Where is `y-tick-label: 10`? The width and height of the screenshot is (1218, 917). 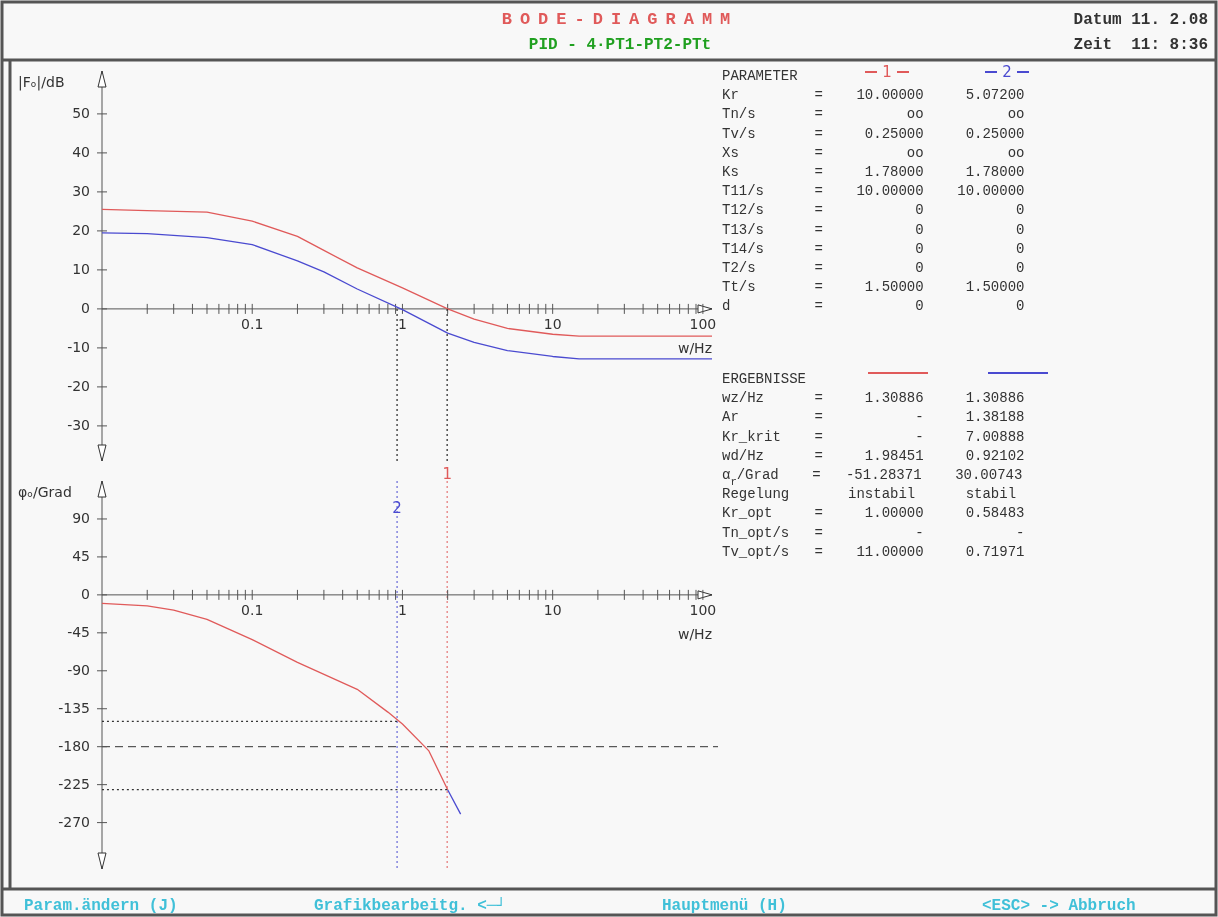
y-tick-label: 10 is located at coordinates (81, 269).